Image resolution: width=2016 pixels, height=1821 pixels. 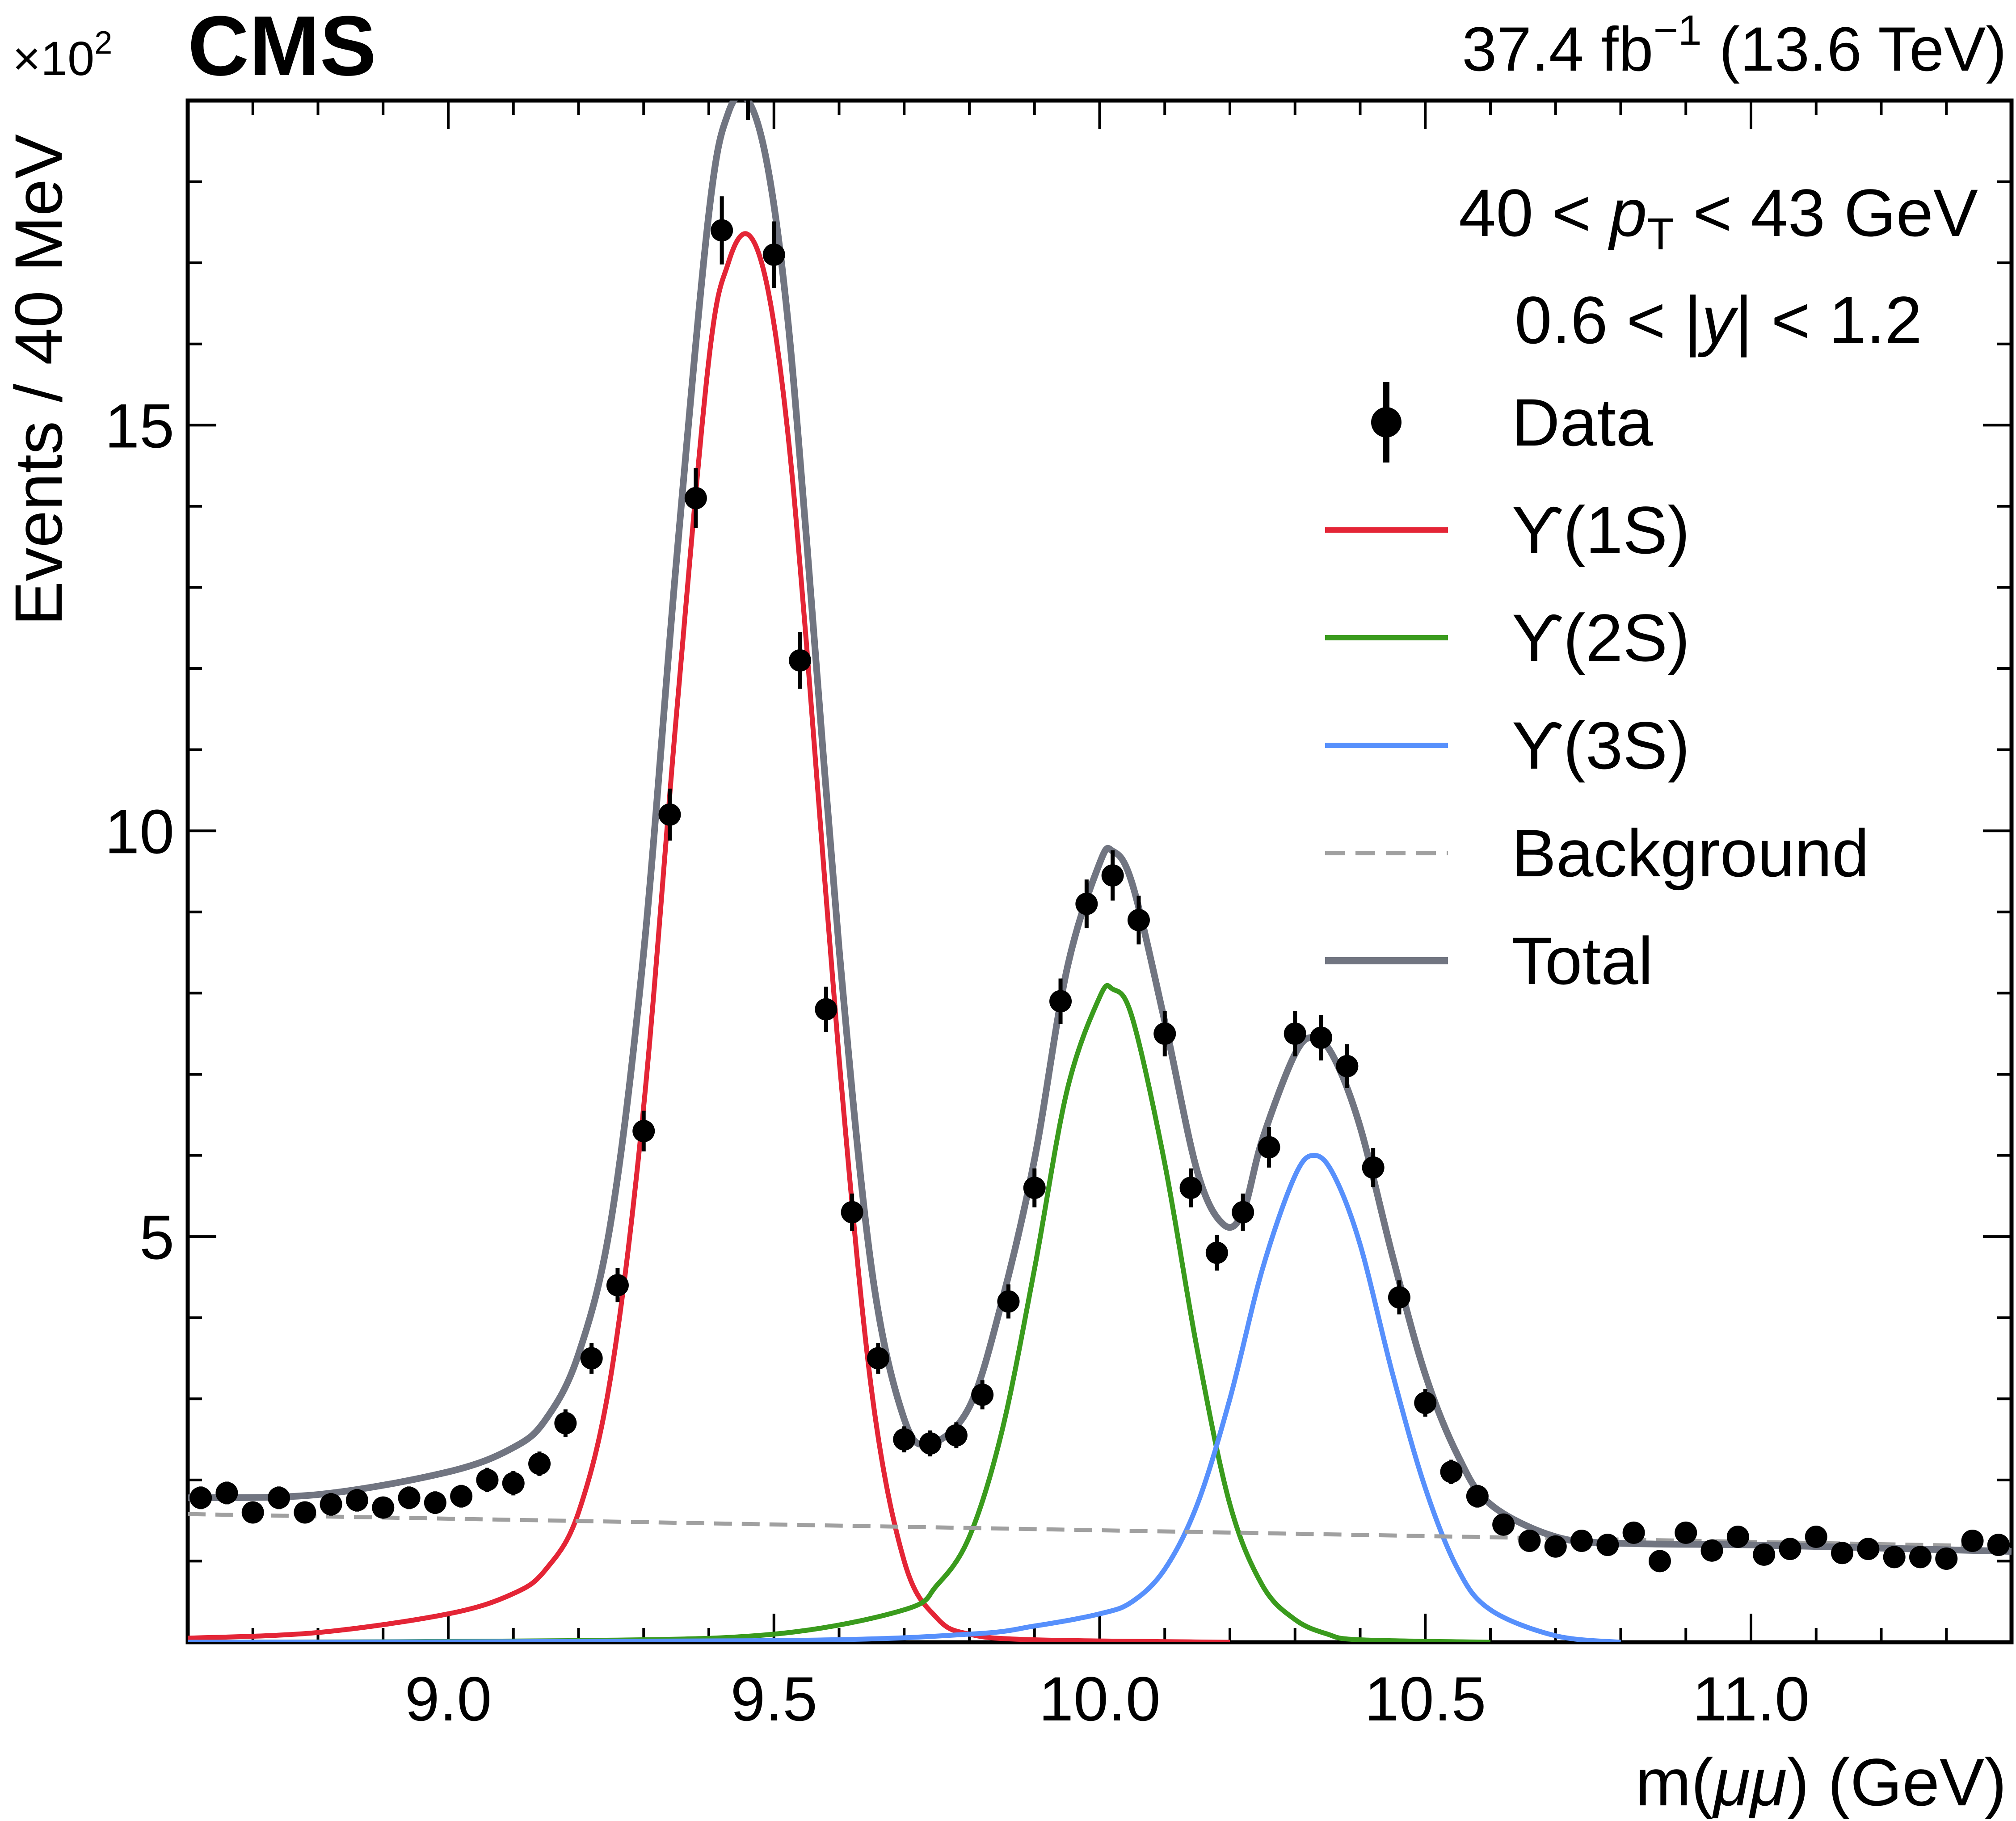 I want to click on x-tick-label: 9.0, so click(x=448, y=1699).